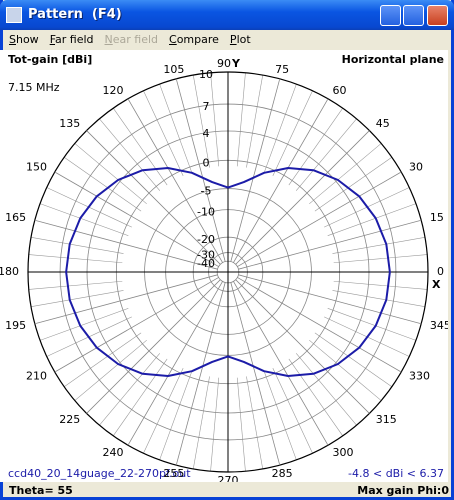  I want to click on status-max-gain: Max gain Phi:0, so click(403, 490).